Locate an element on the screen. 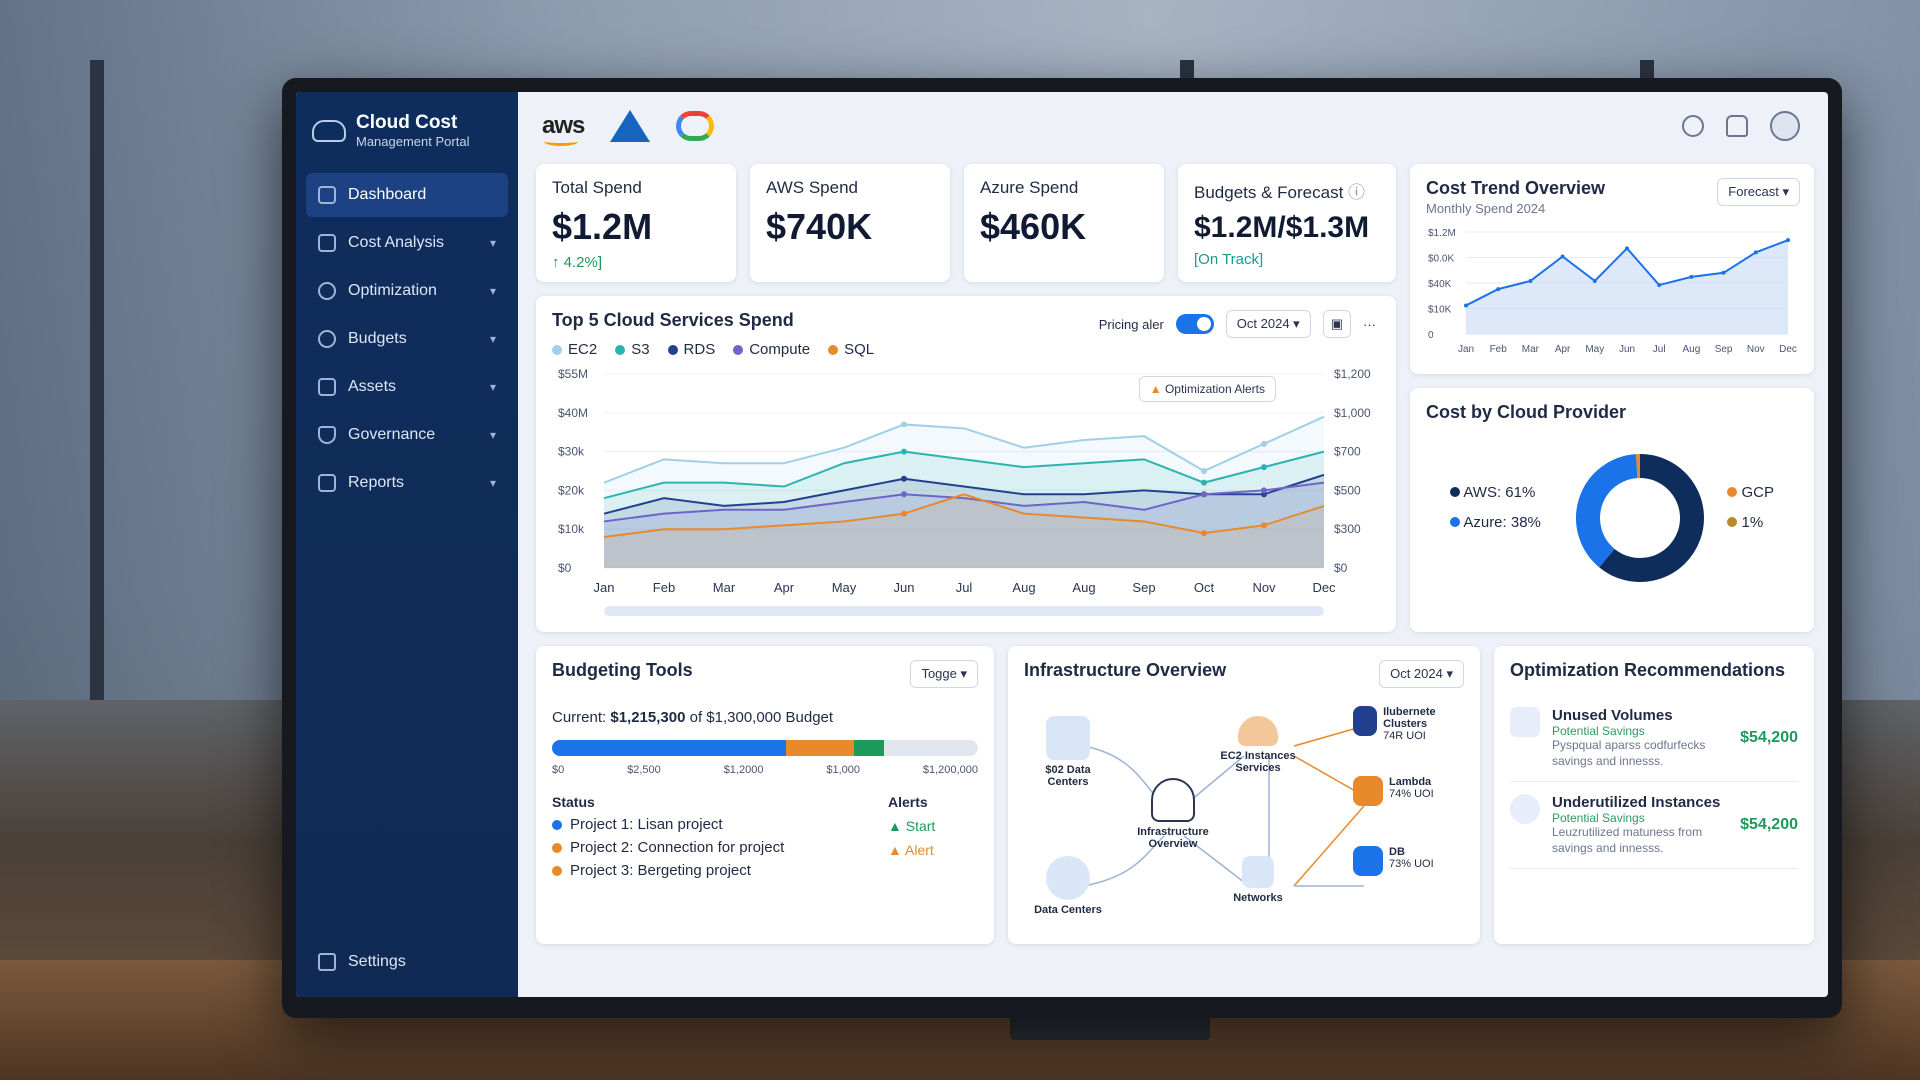  dropdown-label: Oct 2024 is located at coordinates (1263, 323).